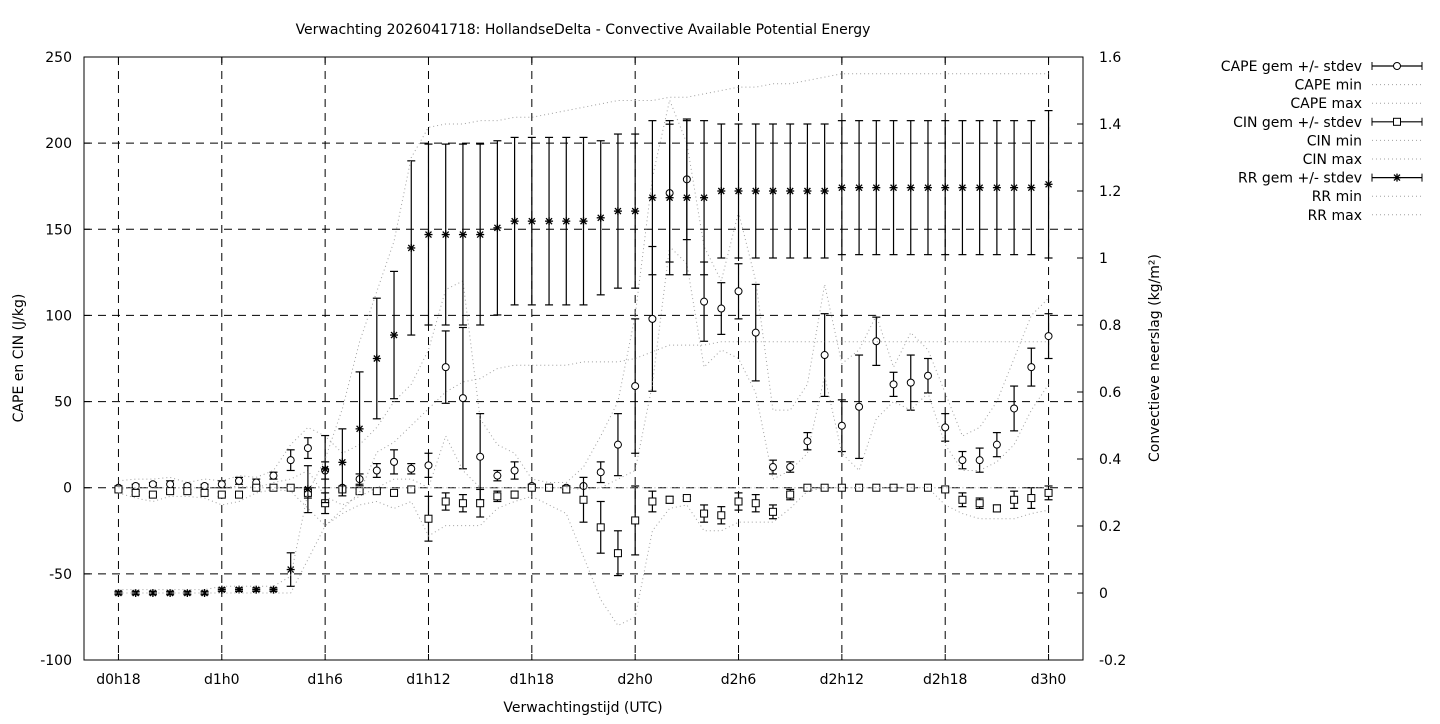 The height and width of the screenshot is (724, 1440). Describe the element at coordinates (583, 526) in the screenshot. I see `cin-gem-stdev-series` at that location.